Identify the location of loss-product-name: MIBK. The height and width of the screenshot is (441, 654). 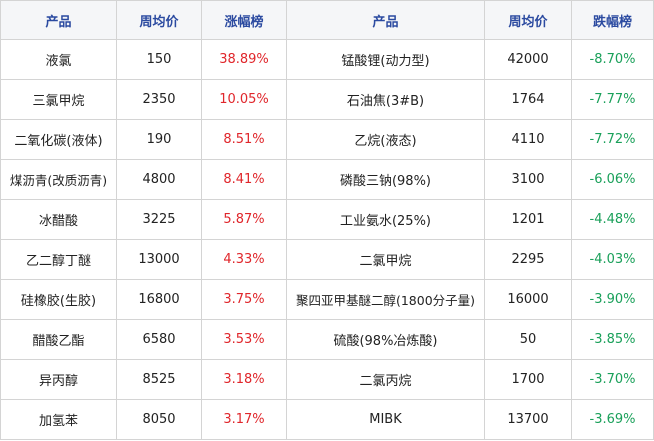
(385, 419).